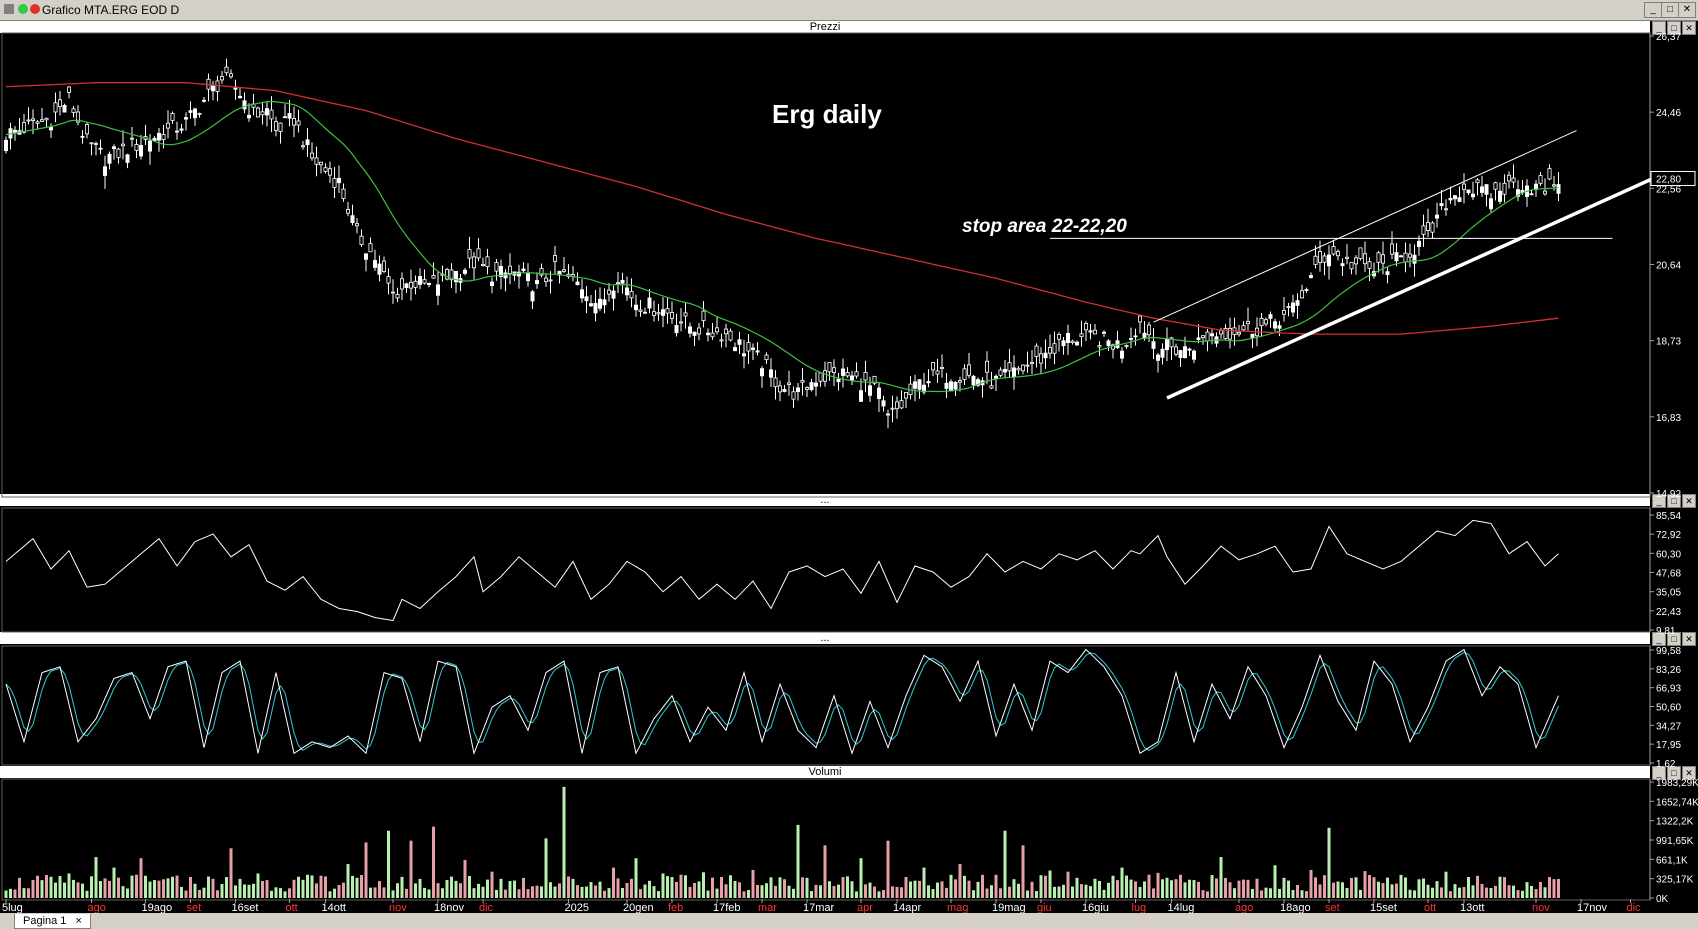 This screenshot has height=929, width=1698. Describe the element at coordinates (78, 921) in the screenshot. I see `tab-close-icon: ×` at that location.